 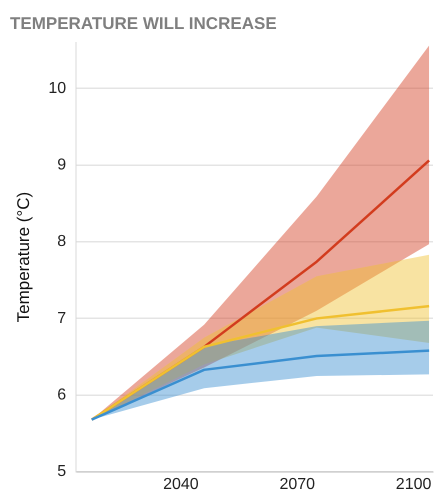 What do you see at coordinates (61, 241) in the screenshot?
I see `y-tick-label: 8` at bounding box center [61, 241].